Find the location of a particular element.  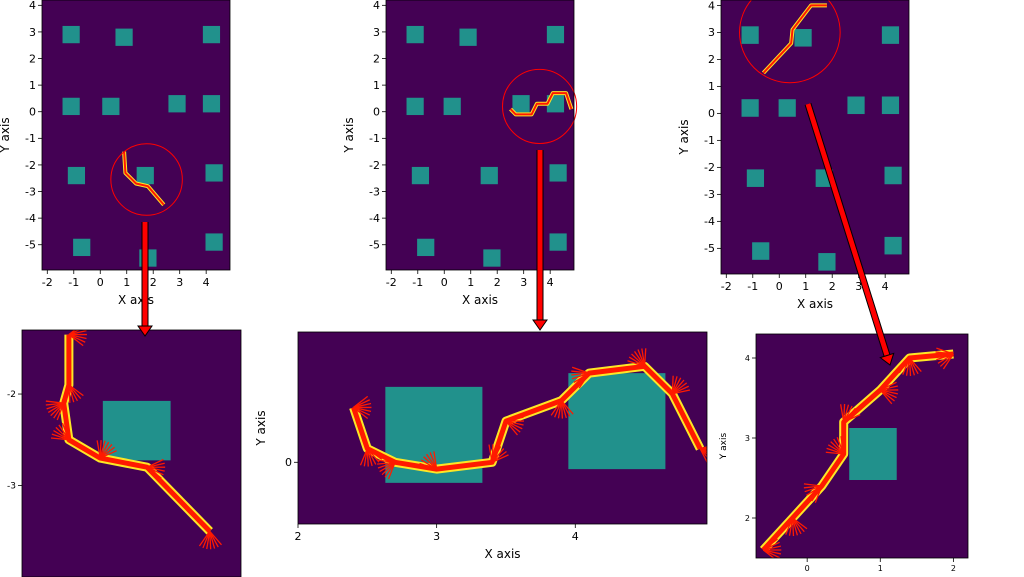

zoom-arrow is located at coordinates (540, 240).